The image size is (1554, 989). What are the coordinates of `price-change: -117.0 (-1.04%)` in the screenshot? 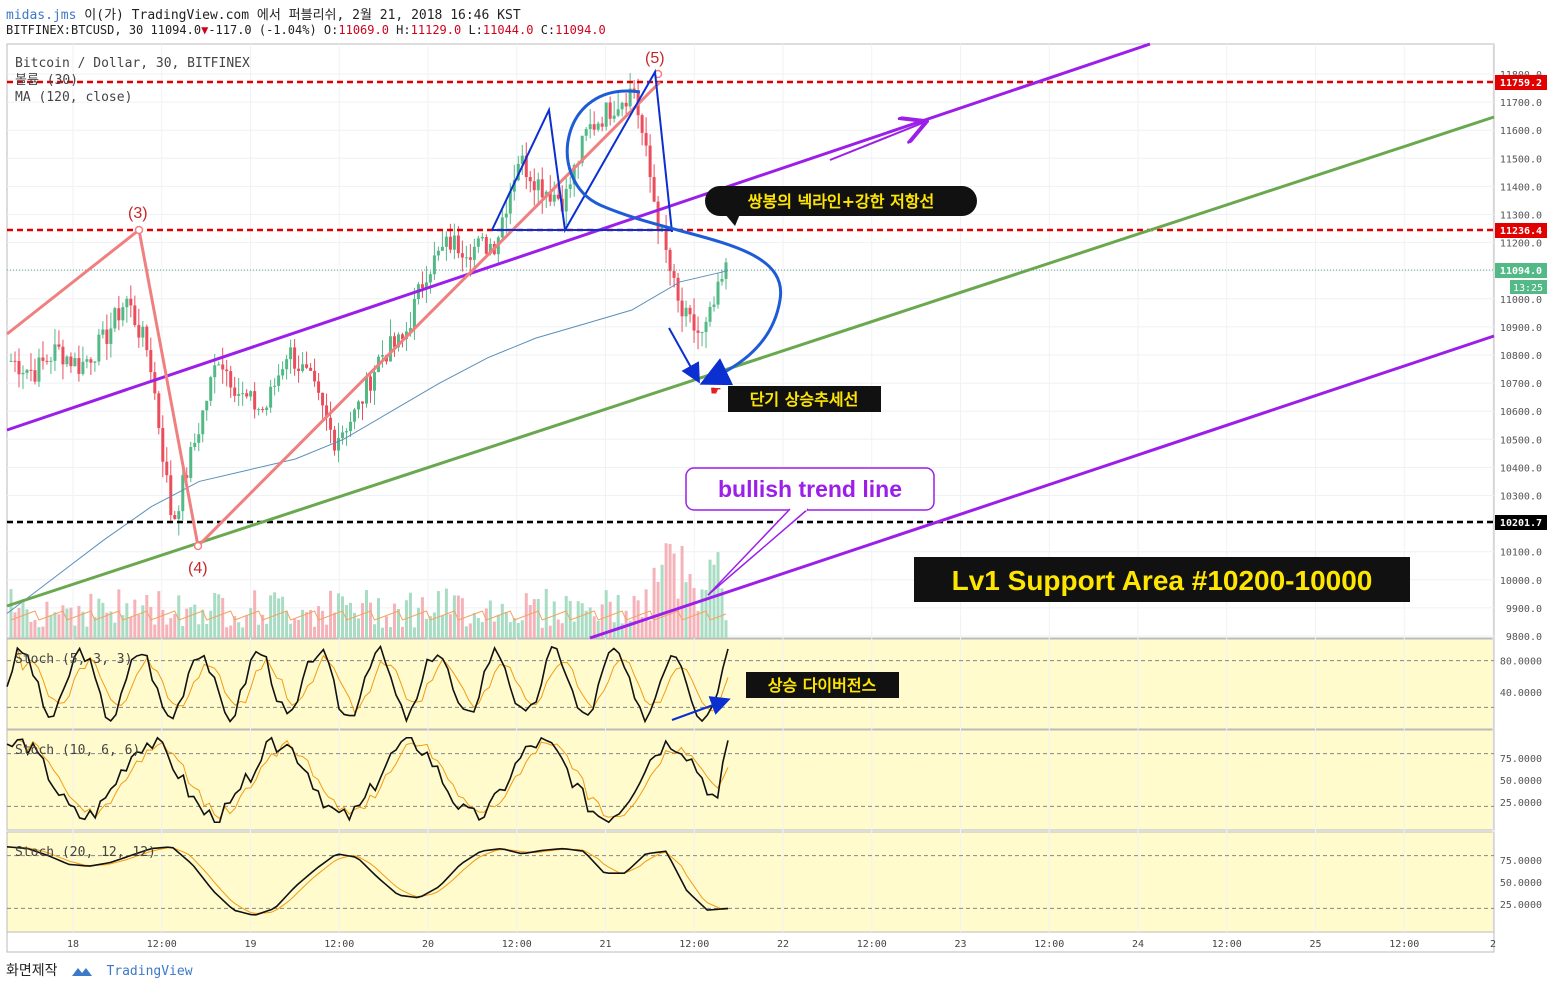 It's located at (262, 30).